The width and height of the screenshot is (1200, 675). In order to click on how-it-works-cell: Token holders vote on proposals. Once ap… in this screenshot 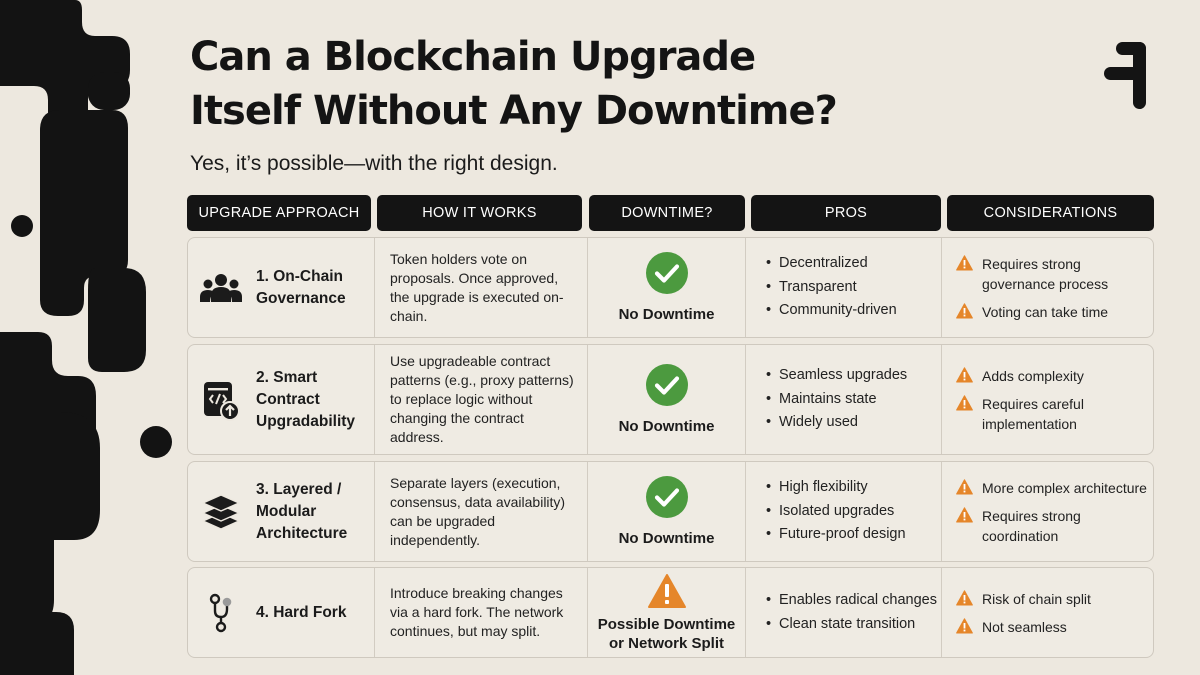, I will do `click(477, 287)`.